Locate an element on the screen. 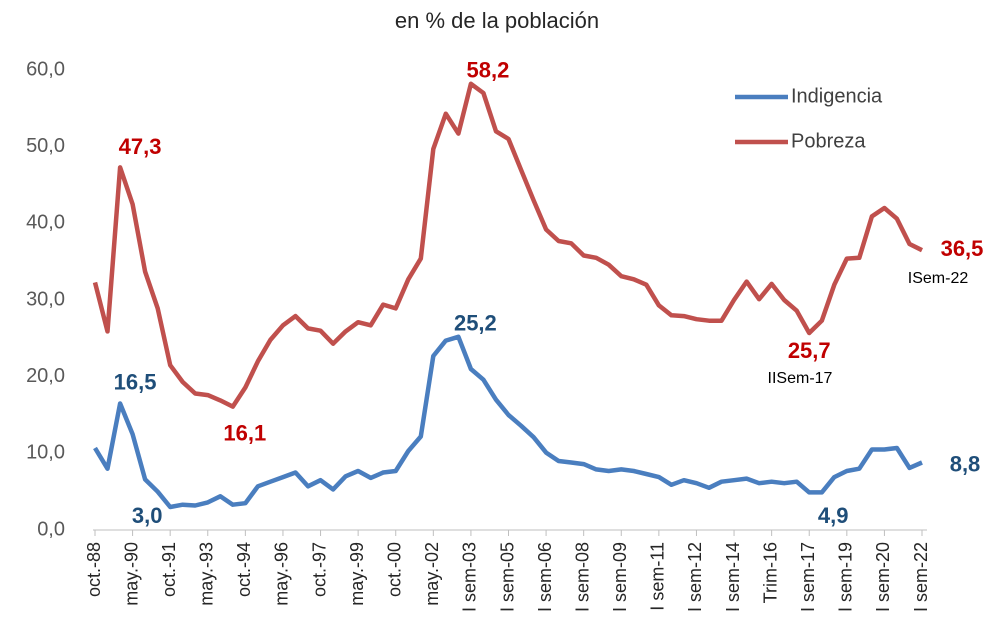 The width and height of the screenshot is (995, 642). y-tick-label: 10,0 is located at coordinates (45, 453).